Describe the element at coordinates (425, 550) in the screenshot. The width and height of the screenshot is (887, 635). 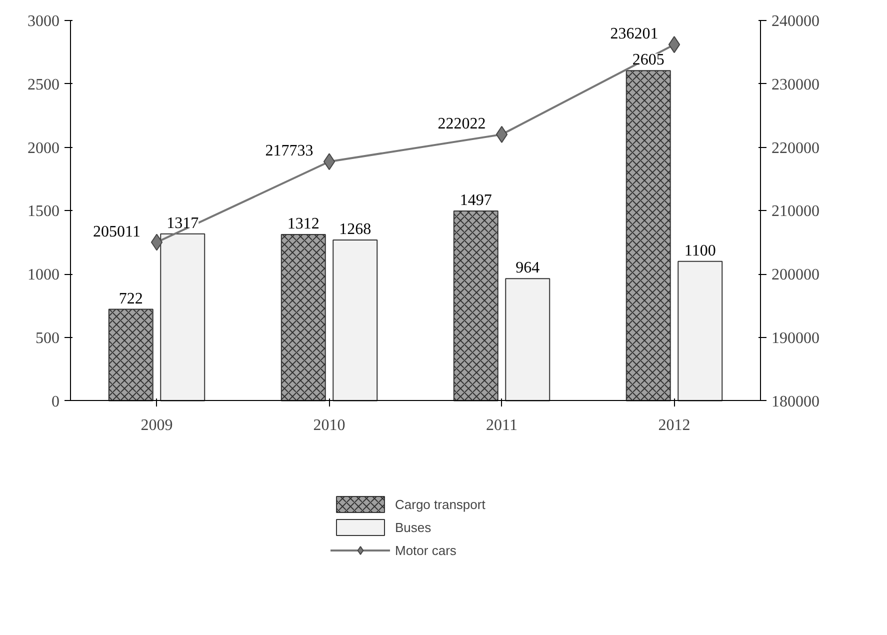
I see `legend-label: Motor cars` at that location.